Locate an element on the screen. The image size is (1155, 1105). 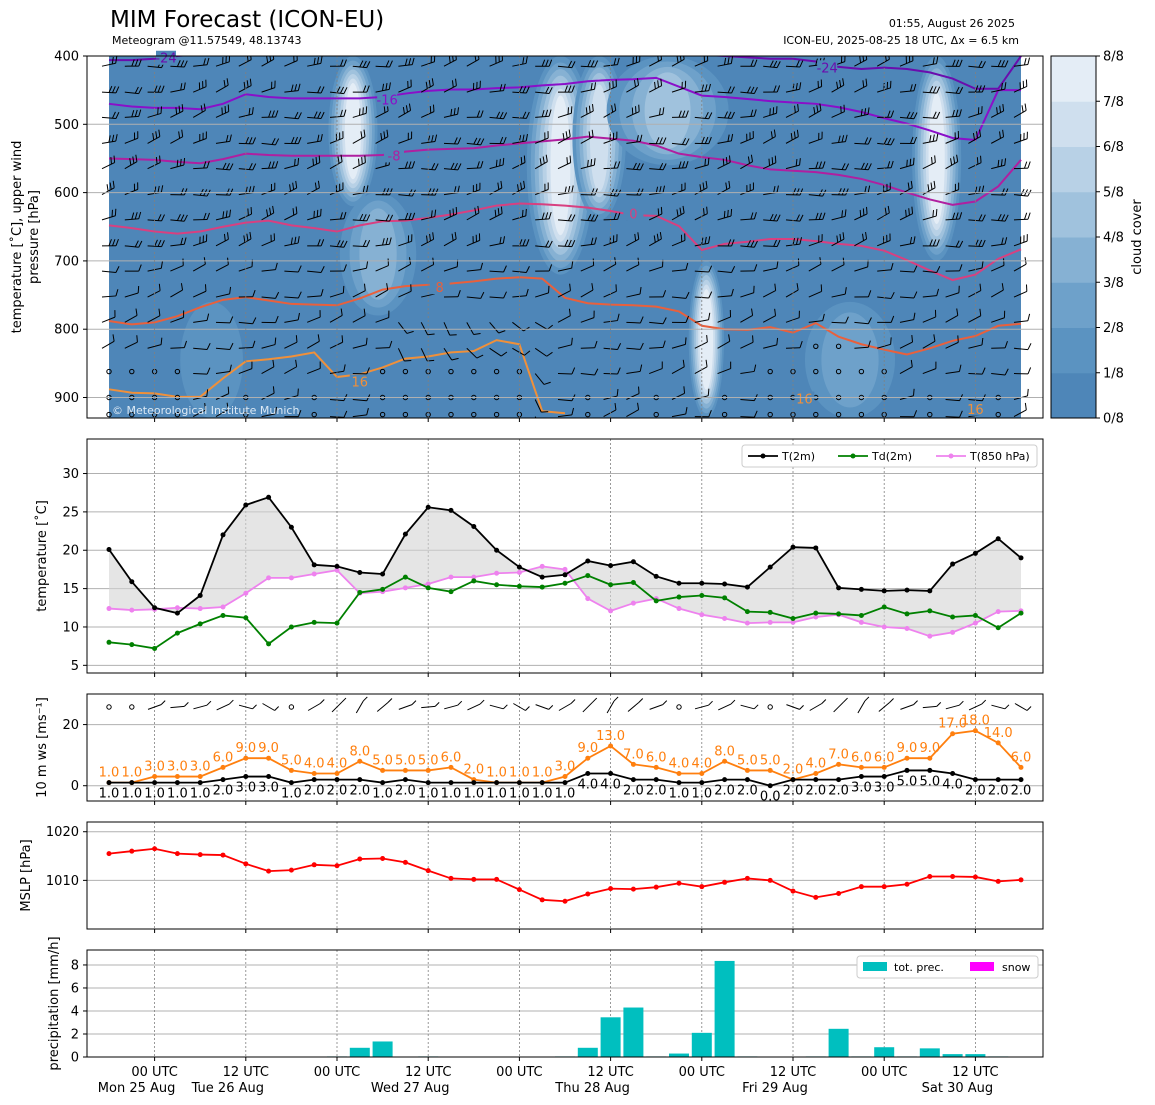
gust-data-label: 5.0 is located at coordinates (770, 760).